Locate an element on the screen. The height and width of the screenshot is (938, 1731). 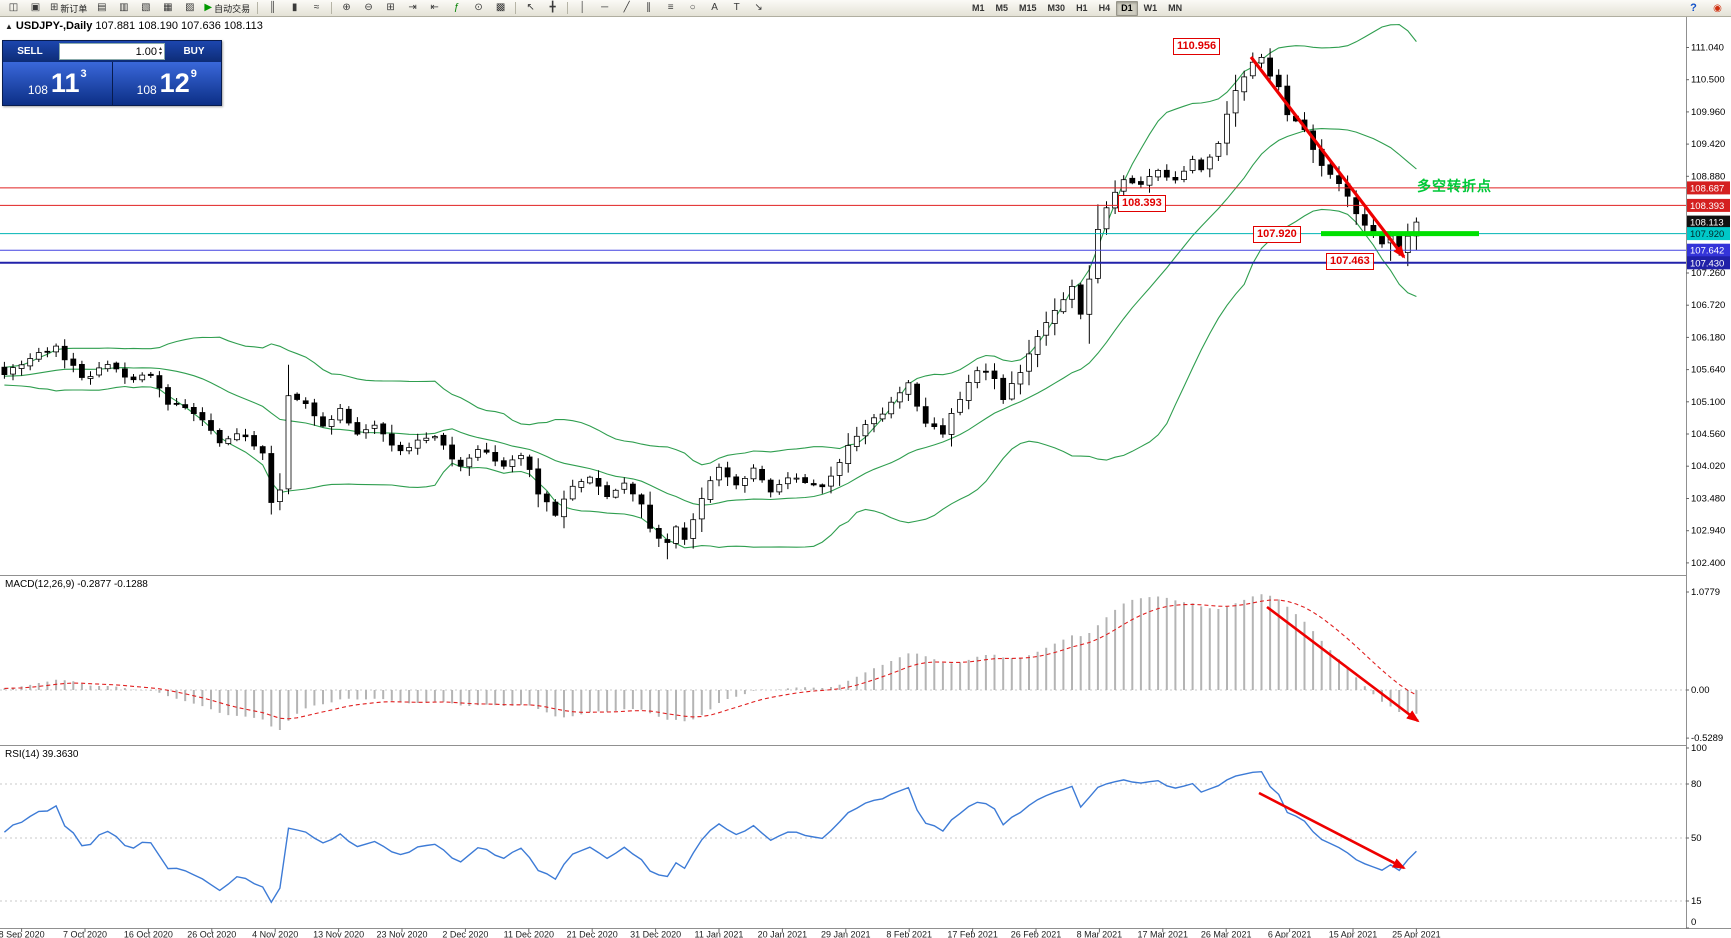
equidistant-channel-icon: ∥ is located at coordinates (648, 8).